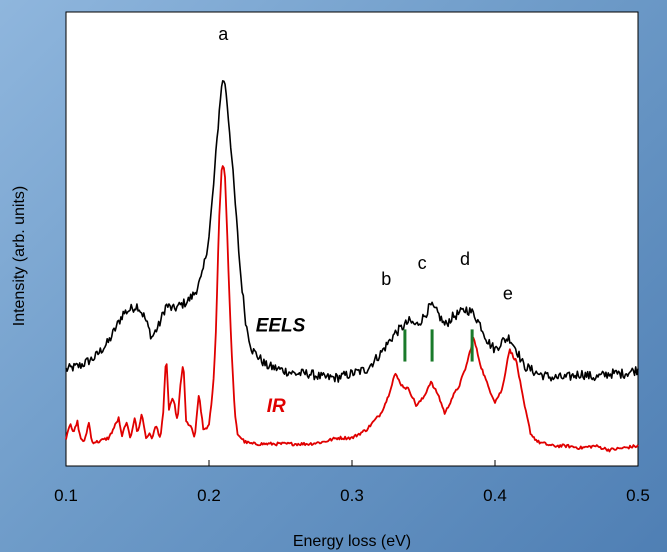 This screenshot has width=667, height=552. Describe the element at coordinates (209, 495) in the screenshot. I see `x-tick-label: 0.2` at that location.